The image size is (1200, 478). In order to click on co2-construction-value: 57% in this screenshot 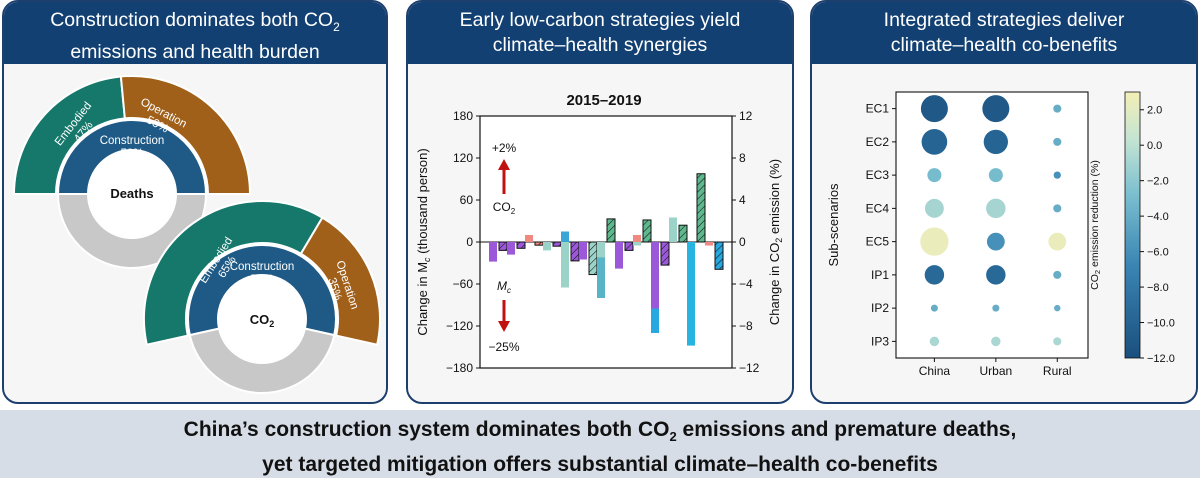, I will do `click(261, 280)`.